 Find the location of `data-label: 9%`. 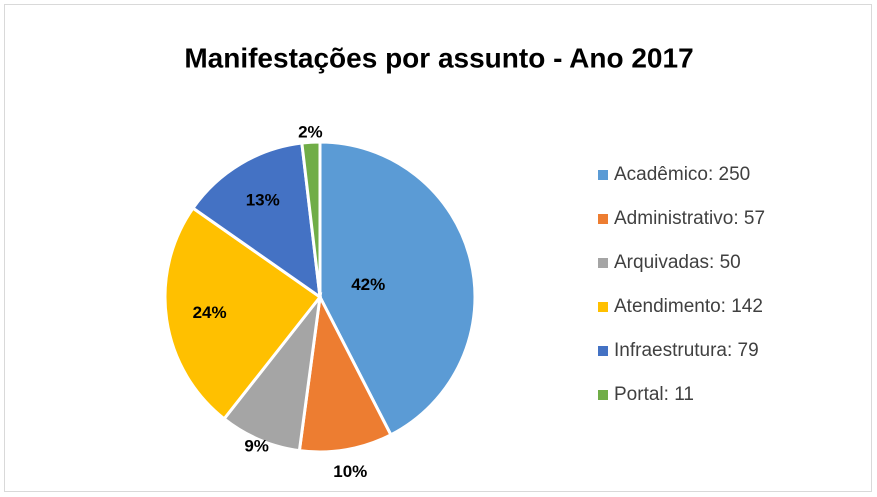

data-label: 9% is located at coordinates (256, 445).